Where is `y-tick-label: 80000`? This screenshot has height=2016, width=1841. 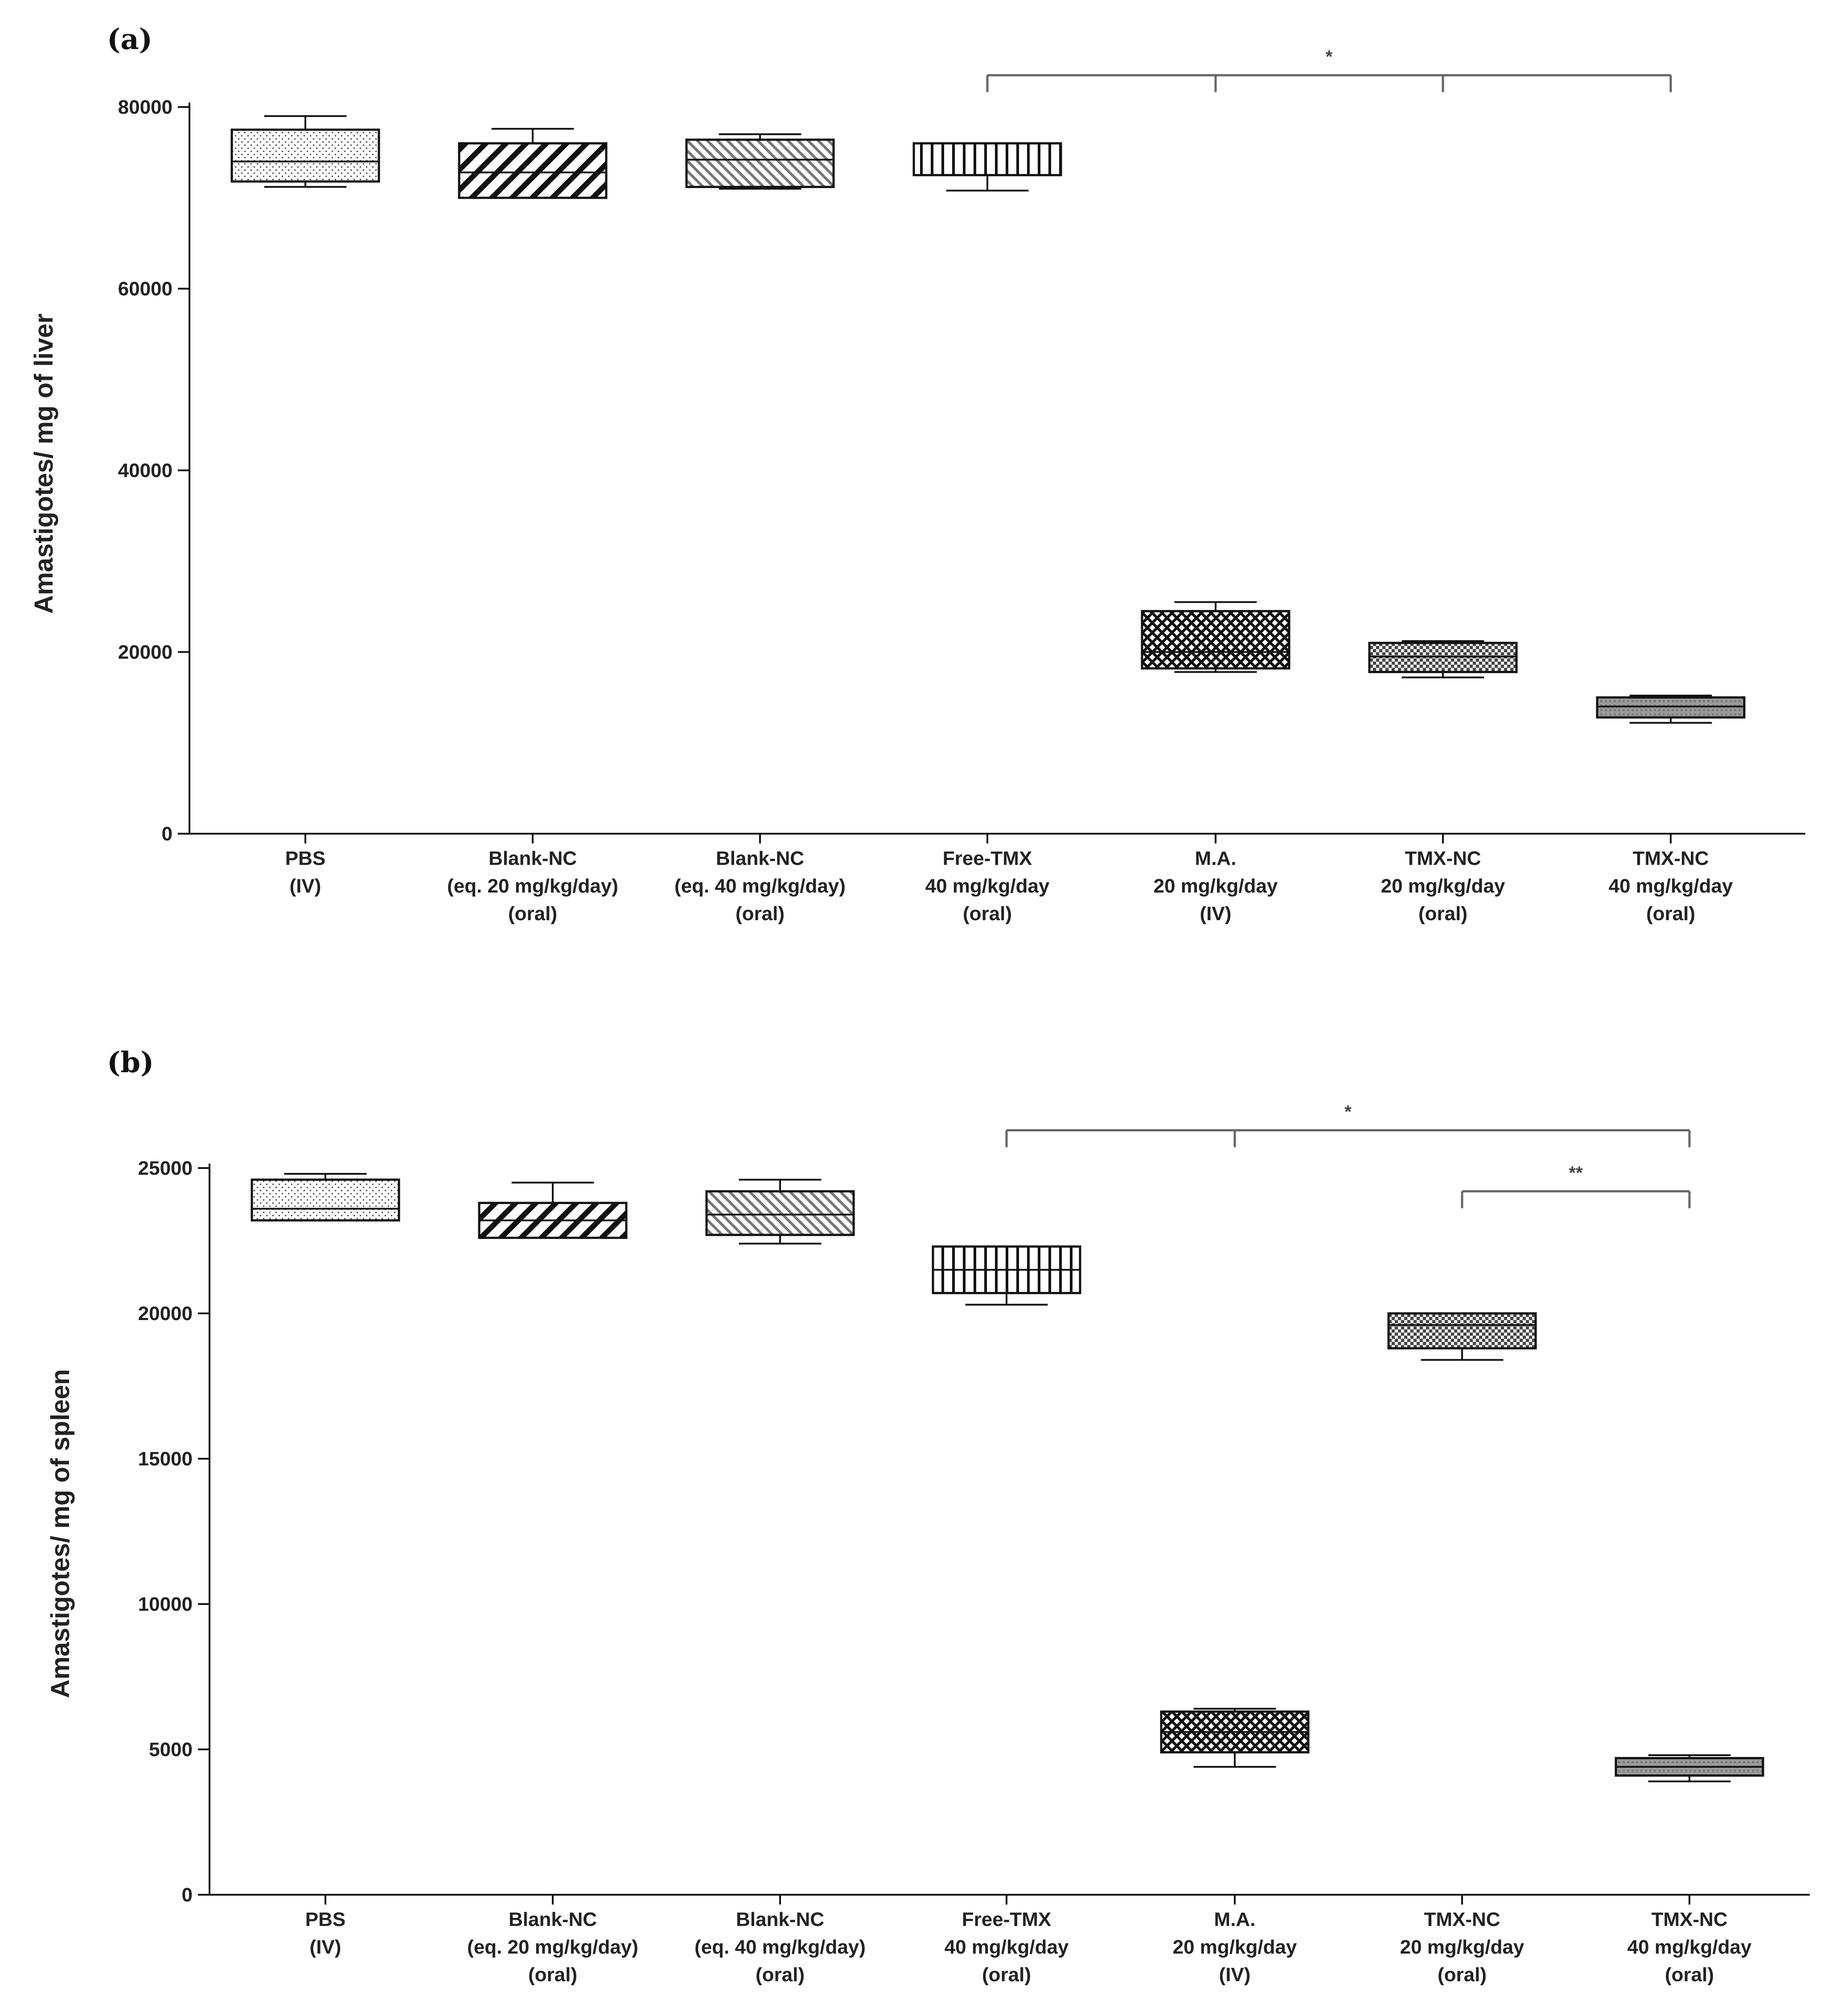 y-tick-label: 80000 is located at coordinates (145, 107).